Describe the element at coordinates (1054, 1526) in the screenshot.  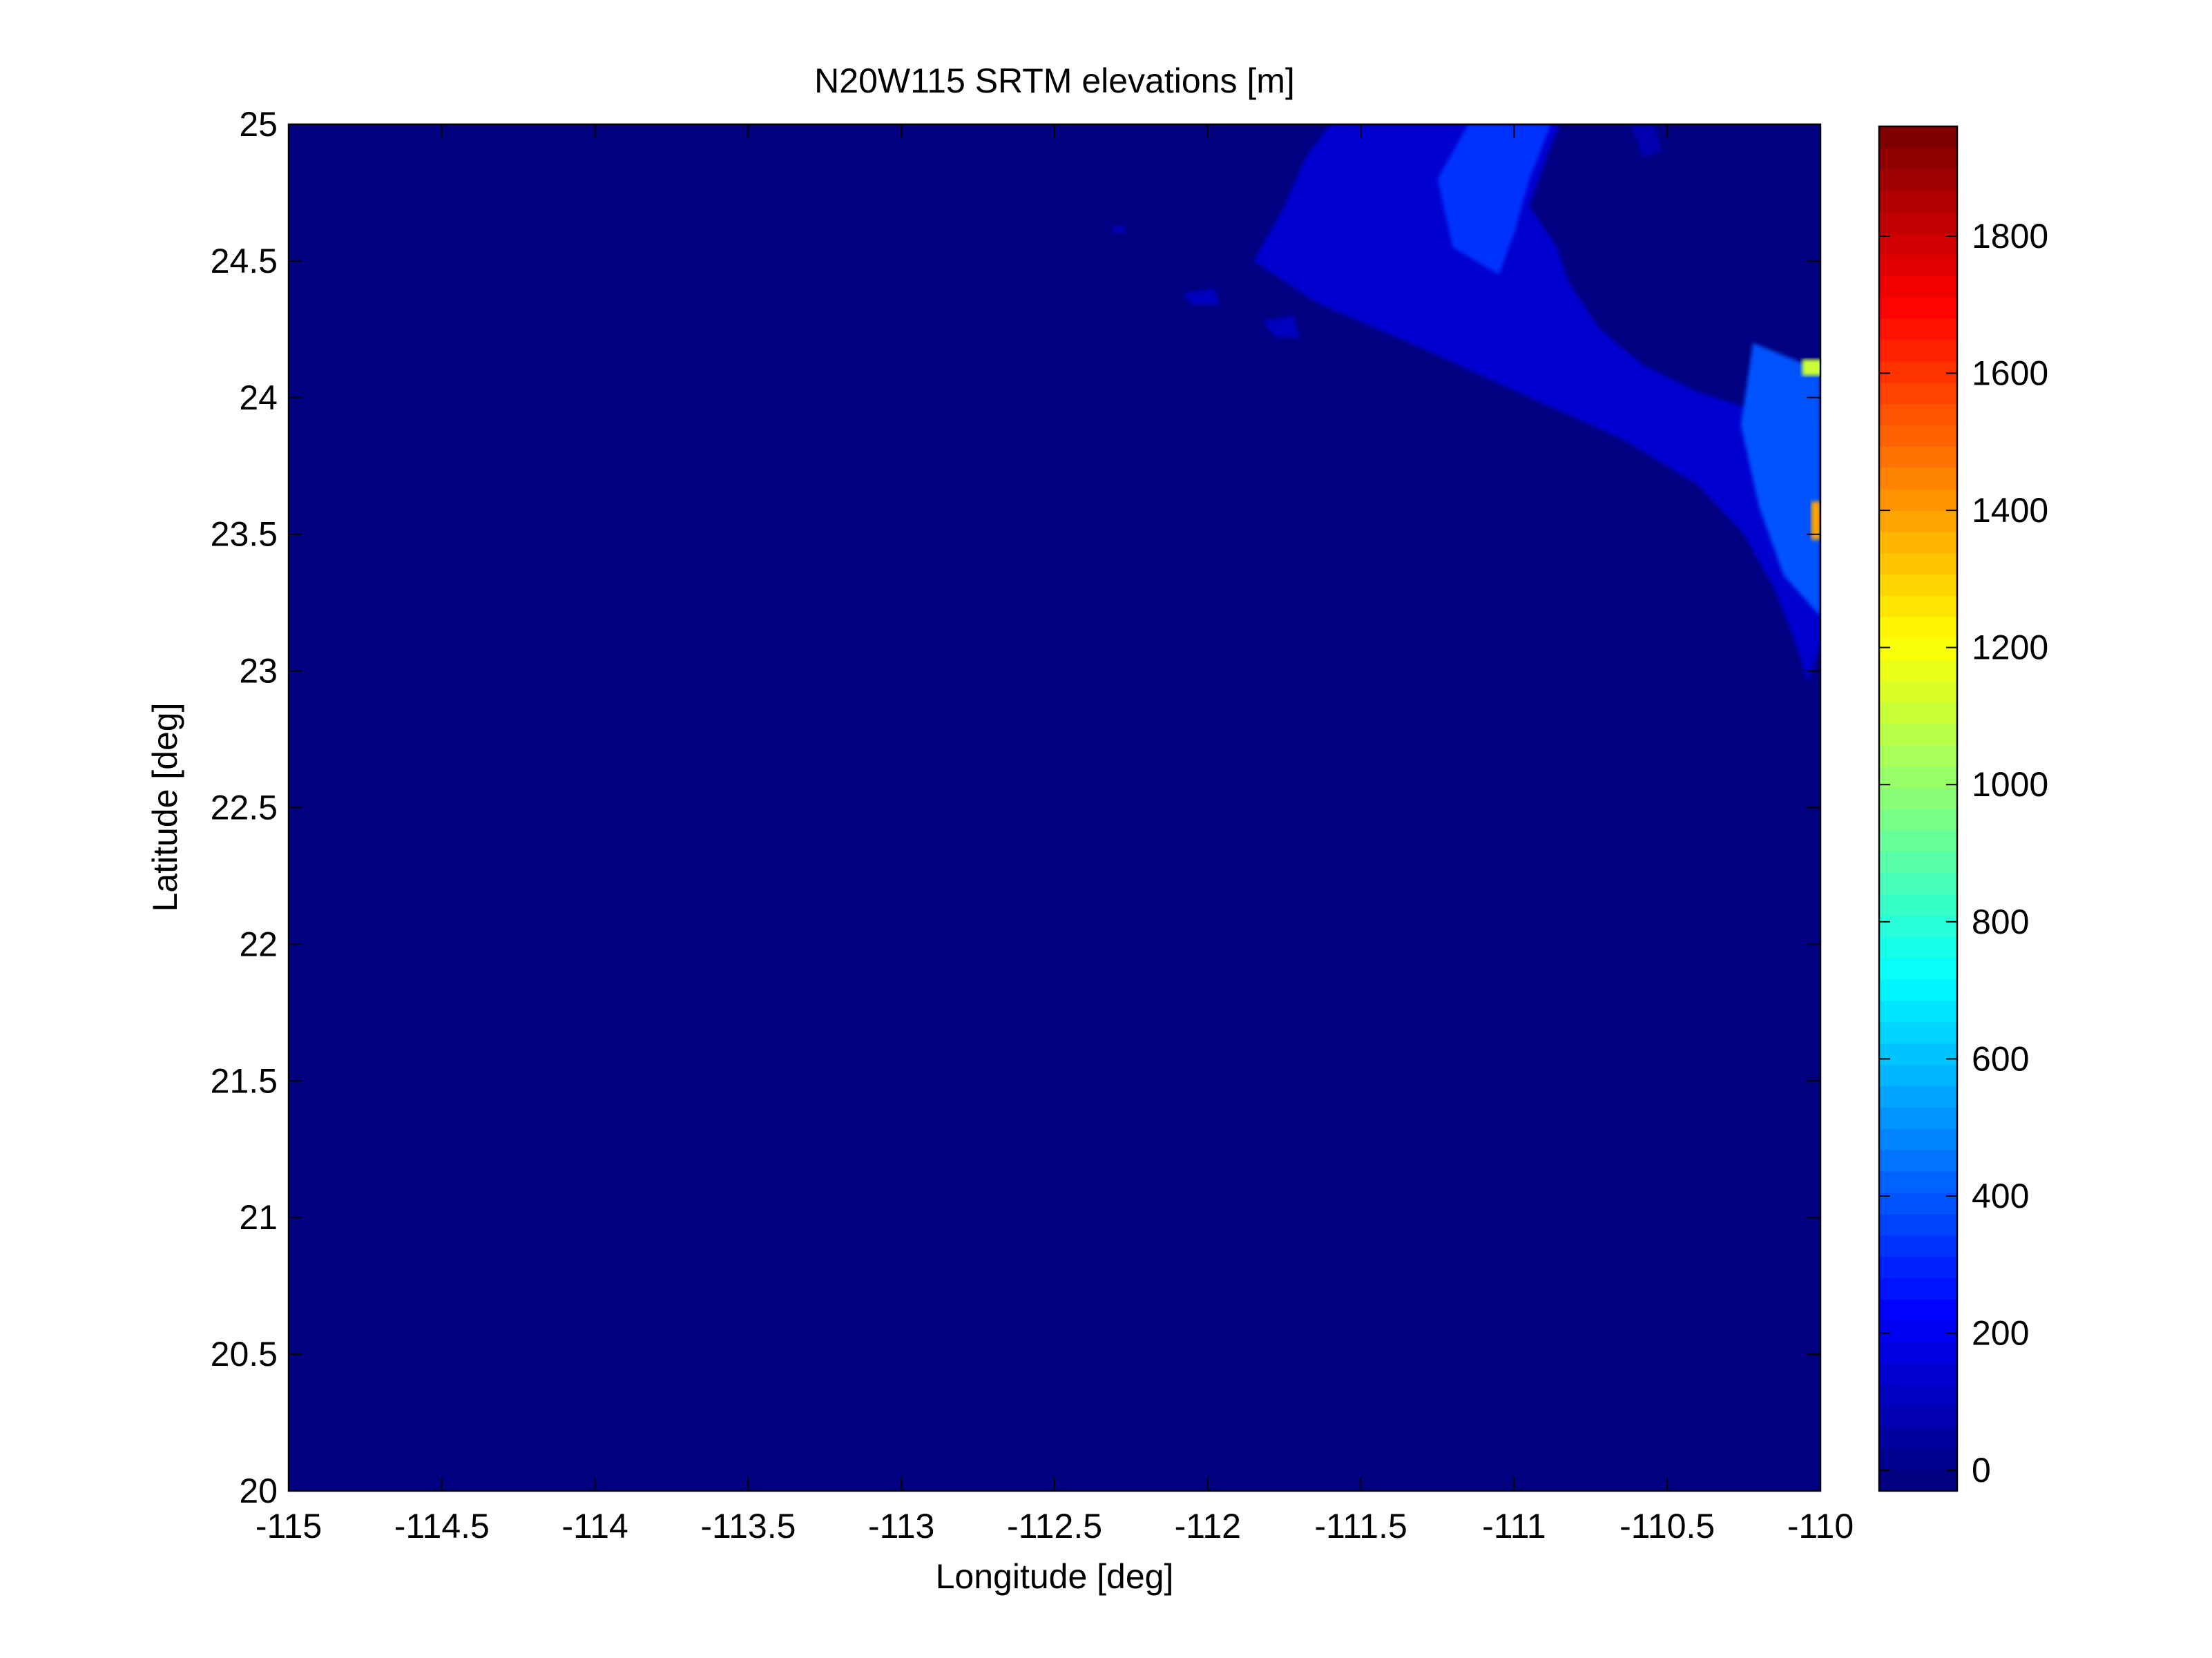
I see `x-tick-label: -112.5` at that location.